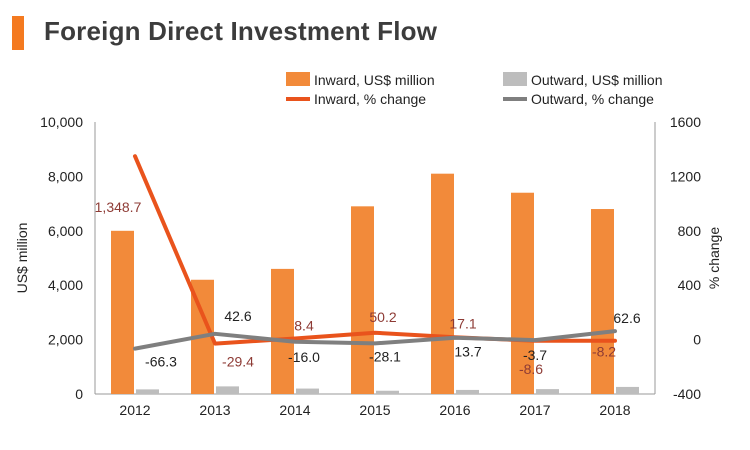 The image size is (750, 450). Describe the element at coordinates (18, 33) in the screenshot. I see `title-accent-bar` at that location.